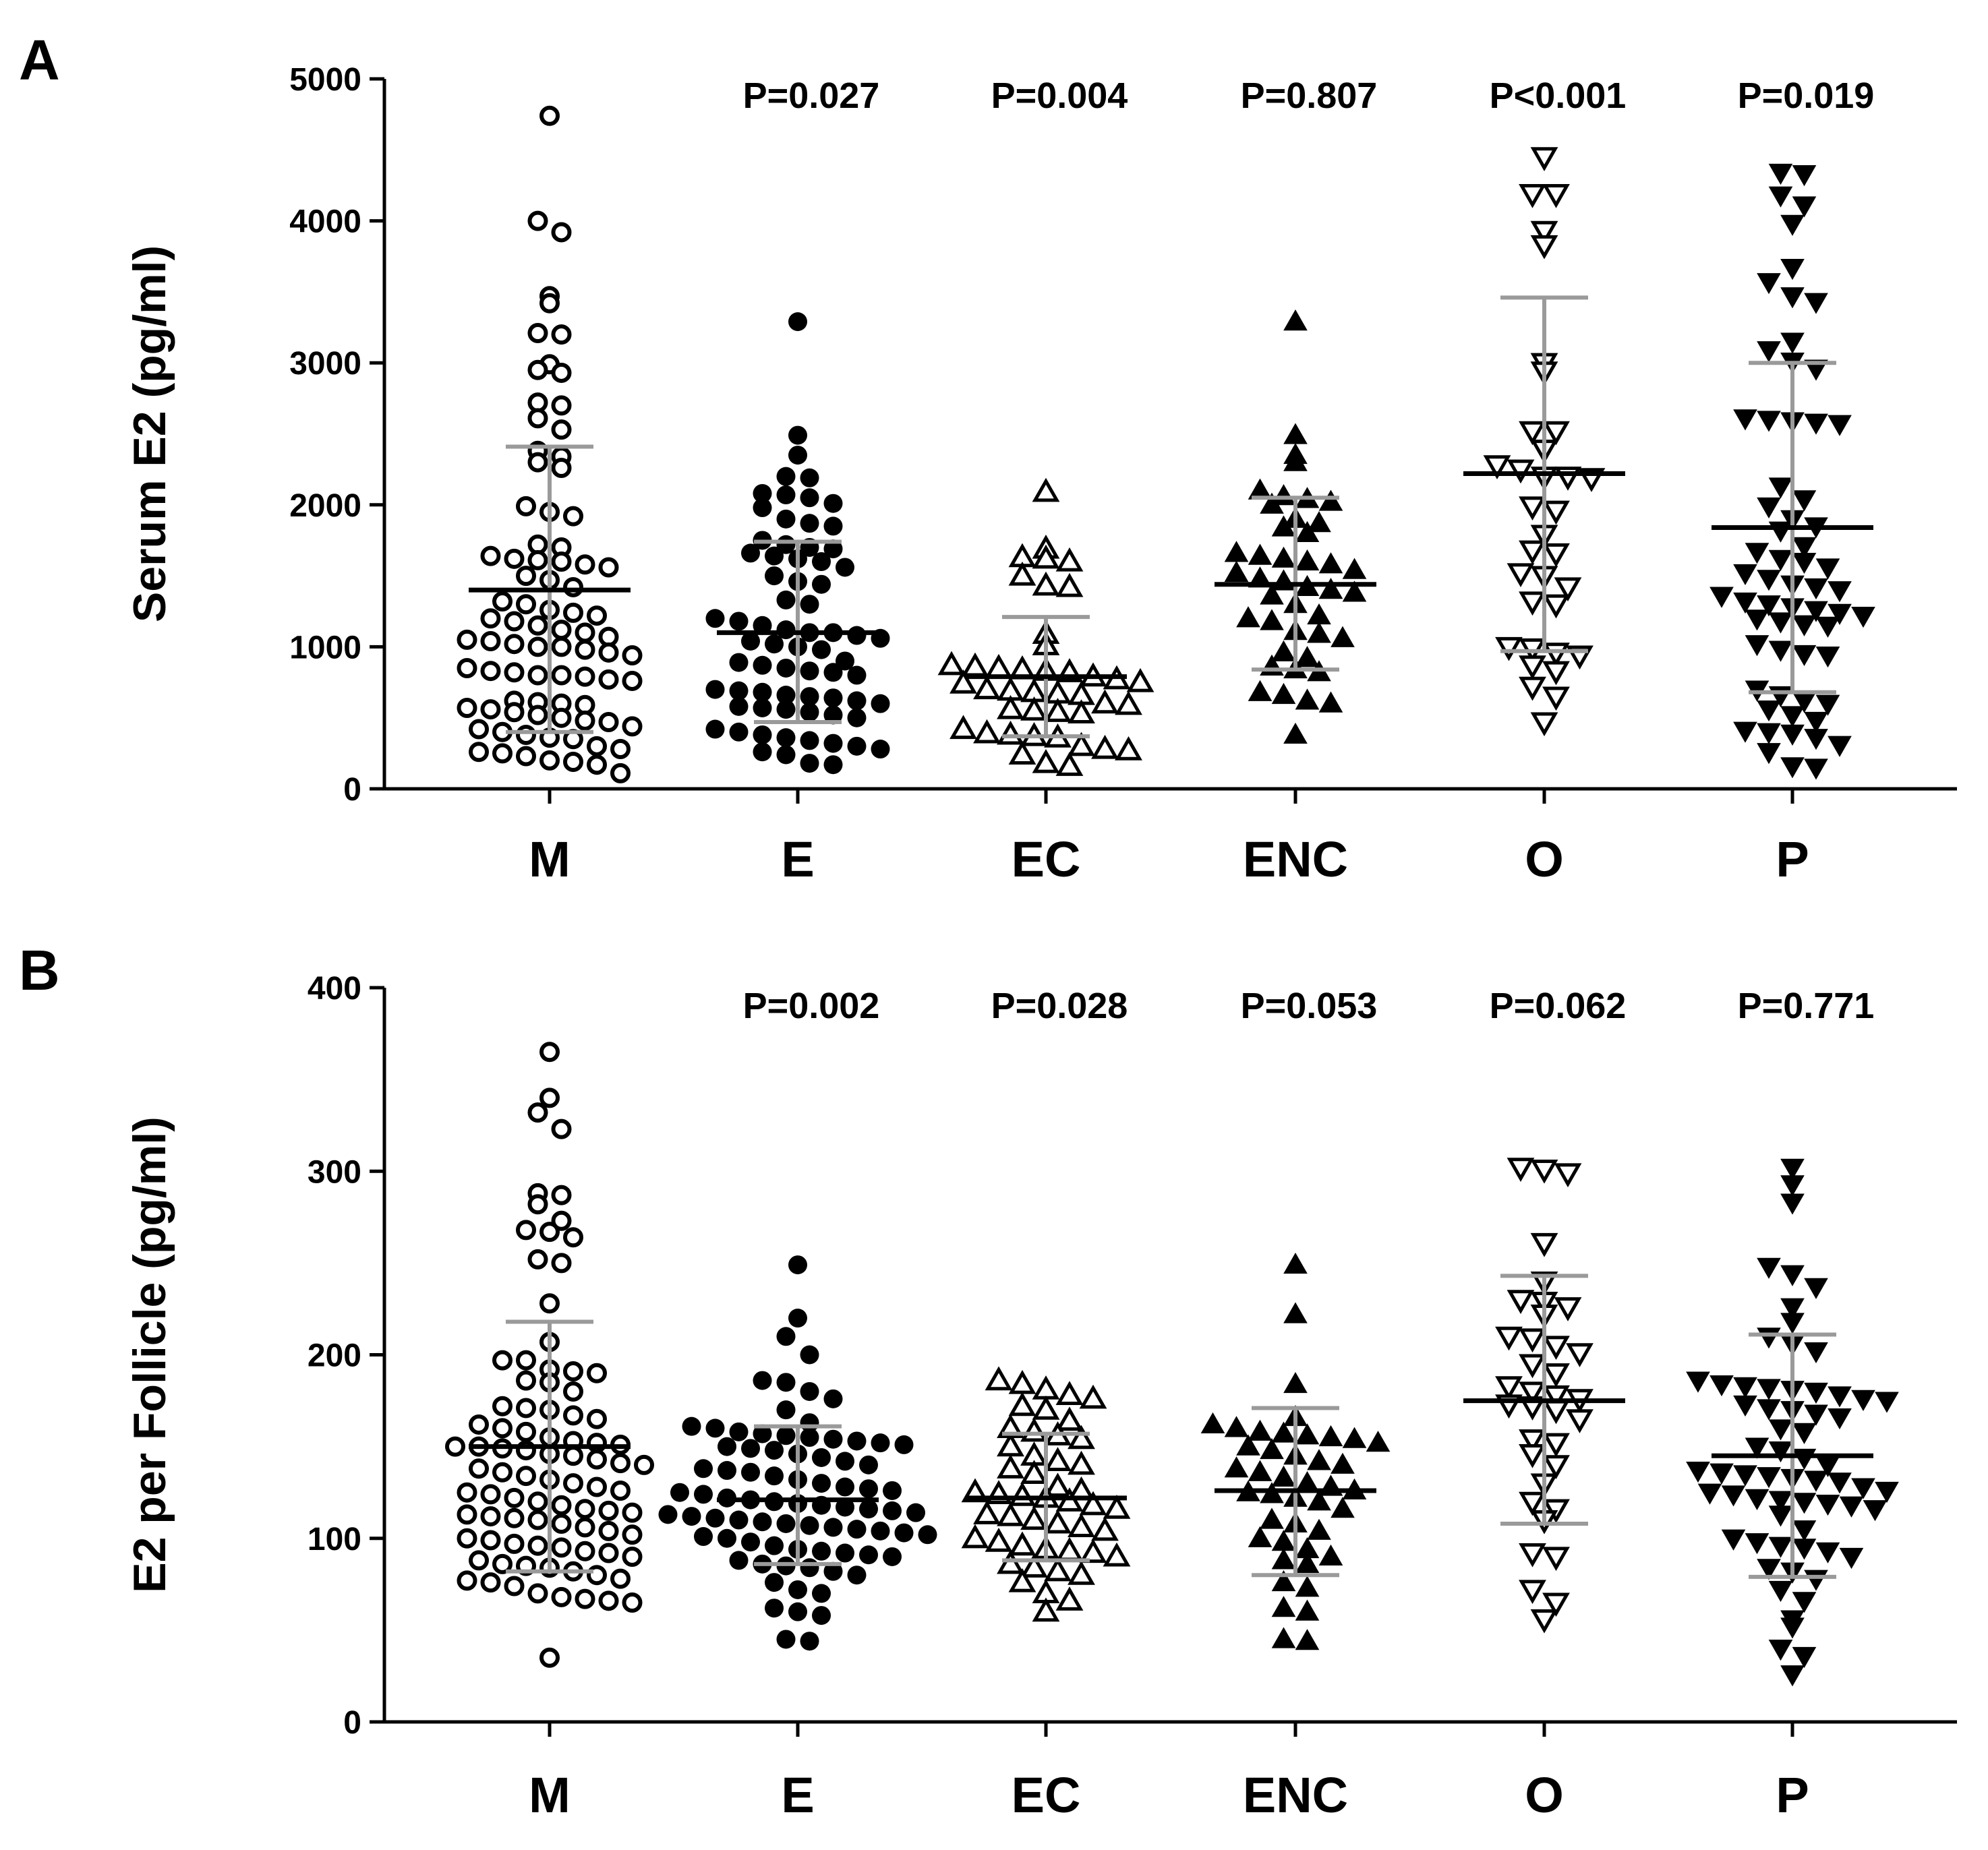  What do you see at coordinates (149, 1354) in the screenshot?
I see `y-axis-label: E2 per Follicle (pg/ml)` at bounding box center [149, 1354].